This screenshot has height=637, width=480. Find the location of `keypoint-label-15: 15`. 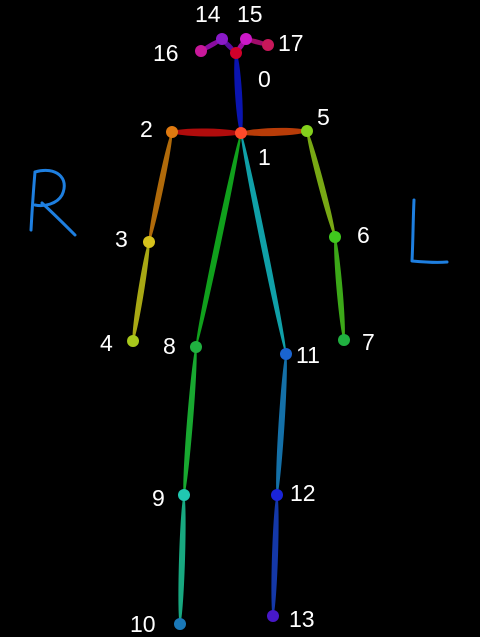

keypoint-label-15: 15 is located at coordinates (250, 14).